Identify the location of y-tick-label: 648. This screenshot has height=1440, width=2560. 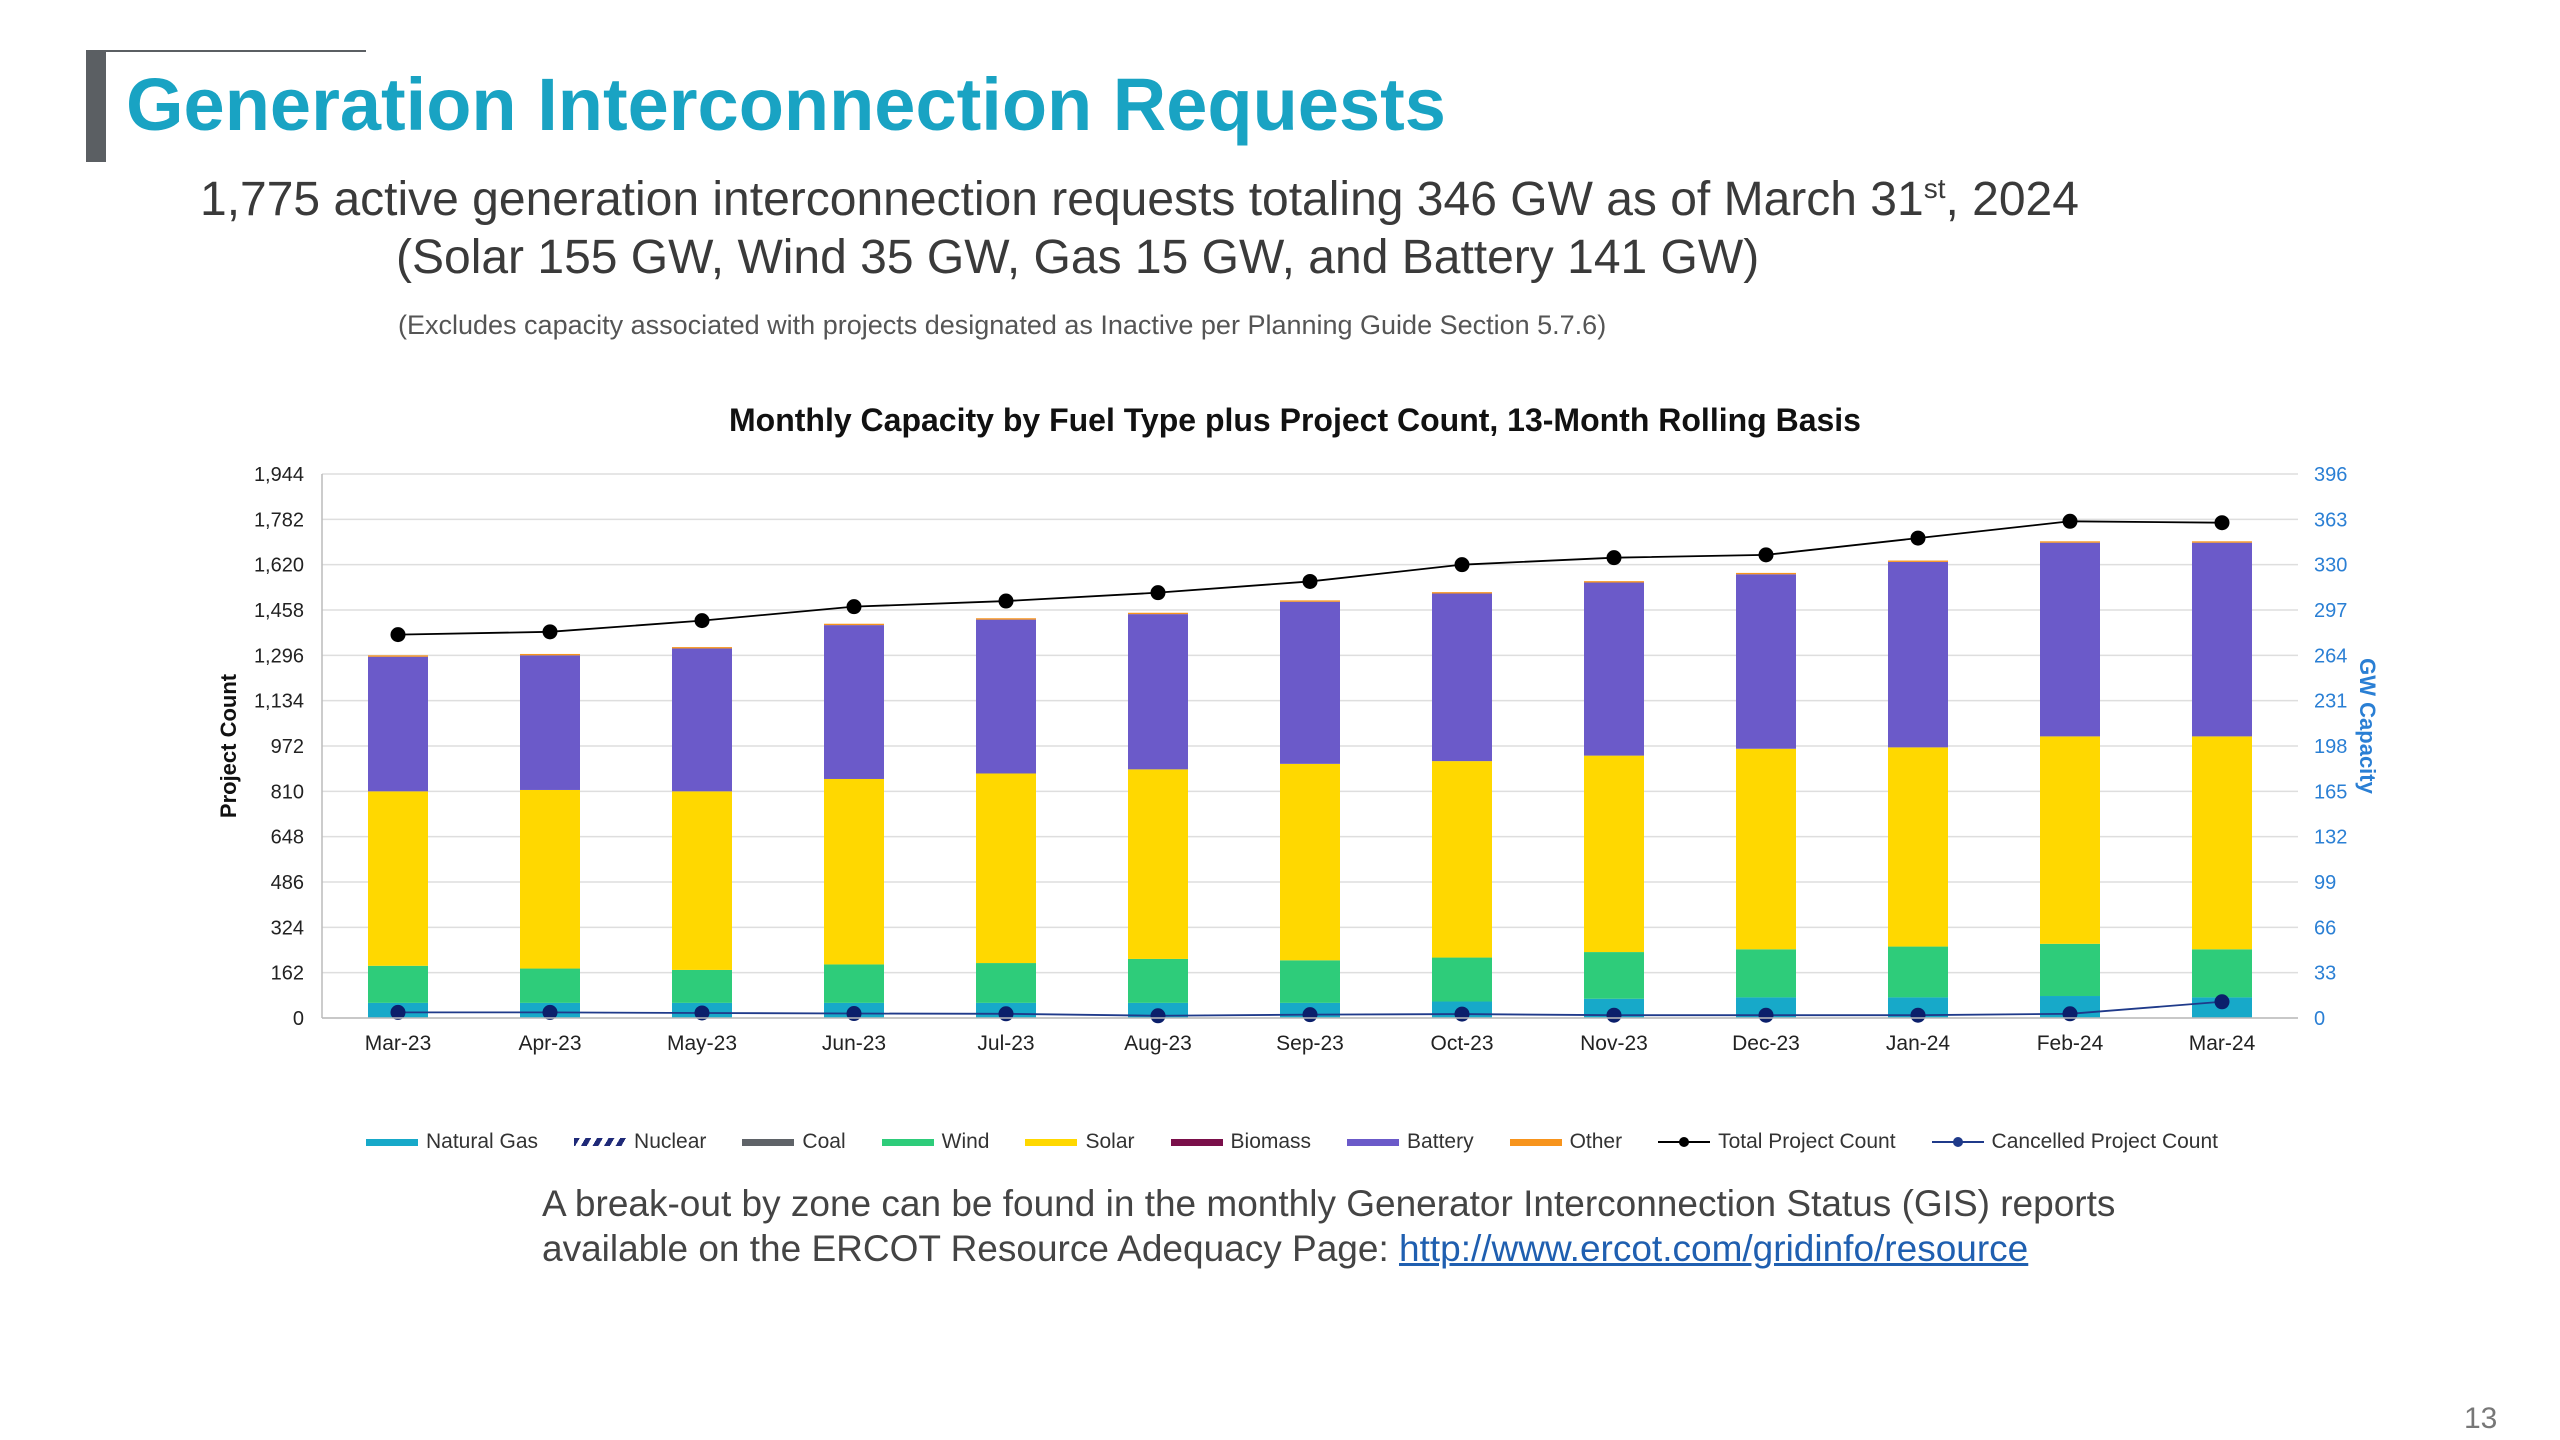
(287, 838).